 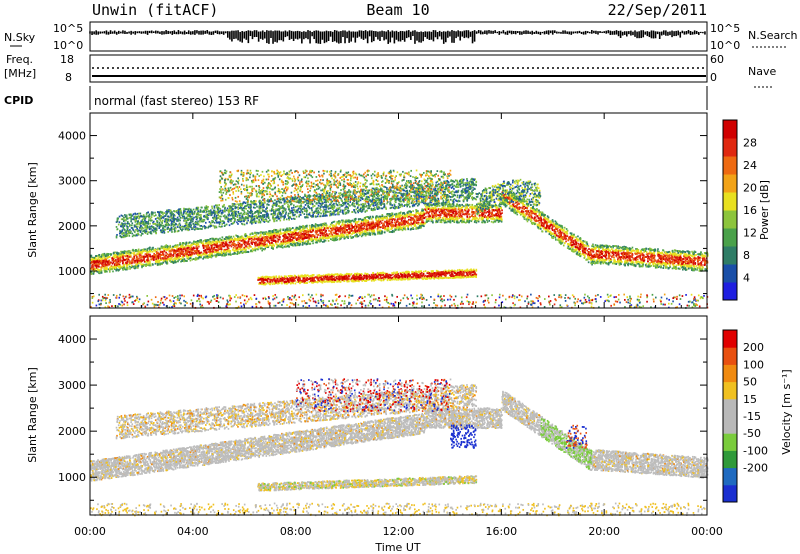 I want to click on colorbar-tick-label: 100, so click(x=753, y=364).